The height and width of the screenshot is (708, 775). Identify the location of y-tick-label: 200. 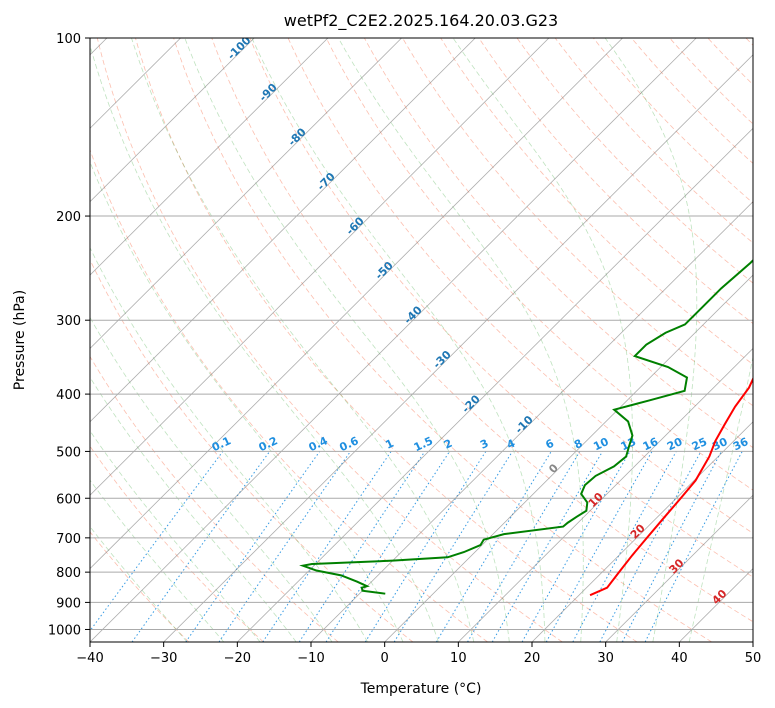
(68, 217).